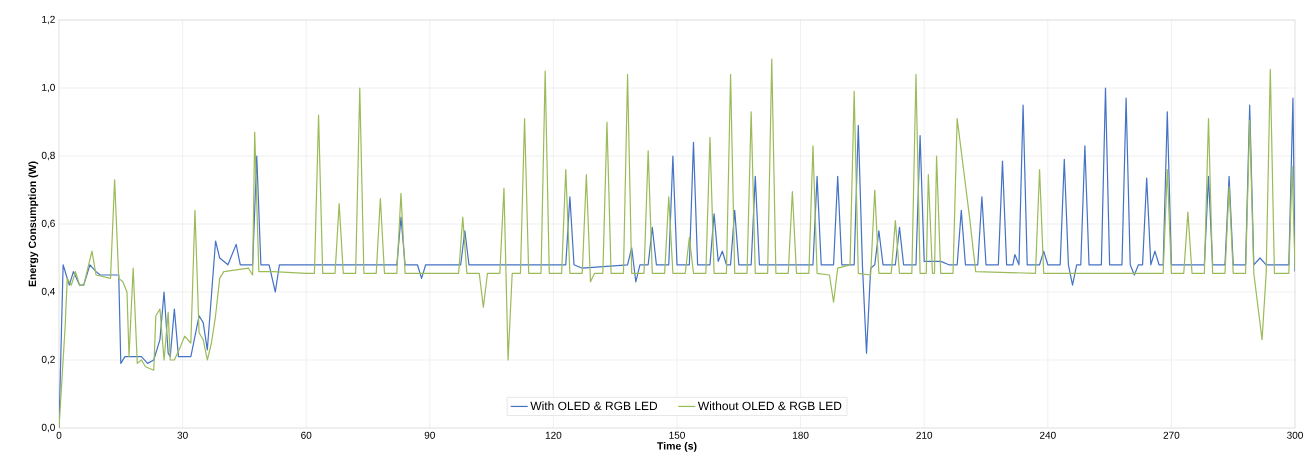 This screenshot has width=1312, height=472. I want to click on x-tick-label: 30, so click(182, 435).